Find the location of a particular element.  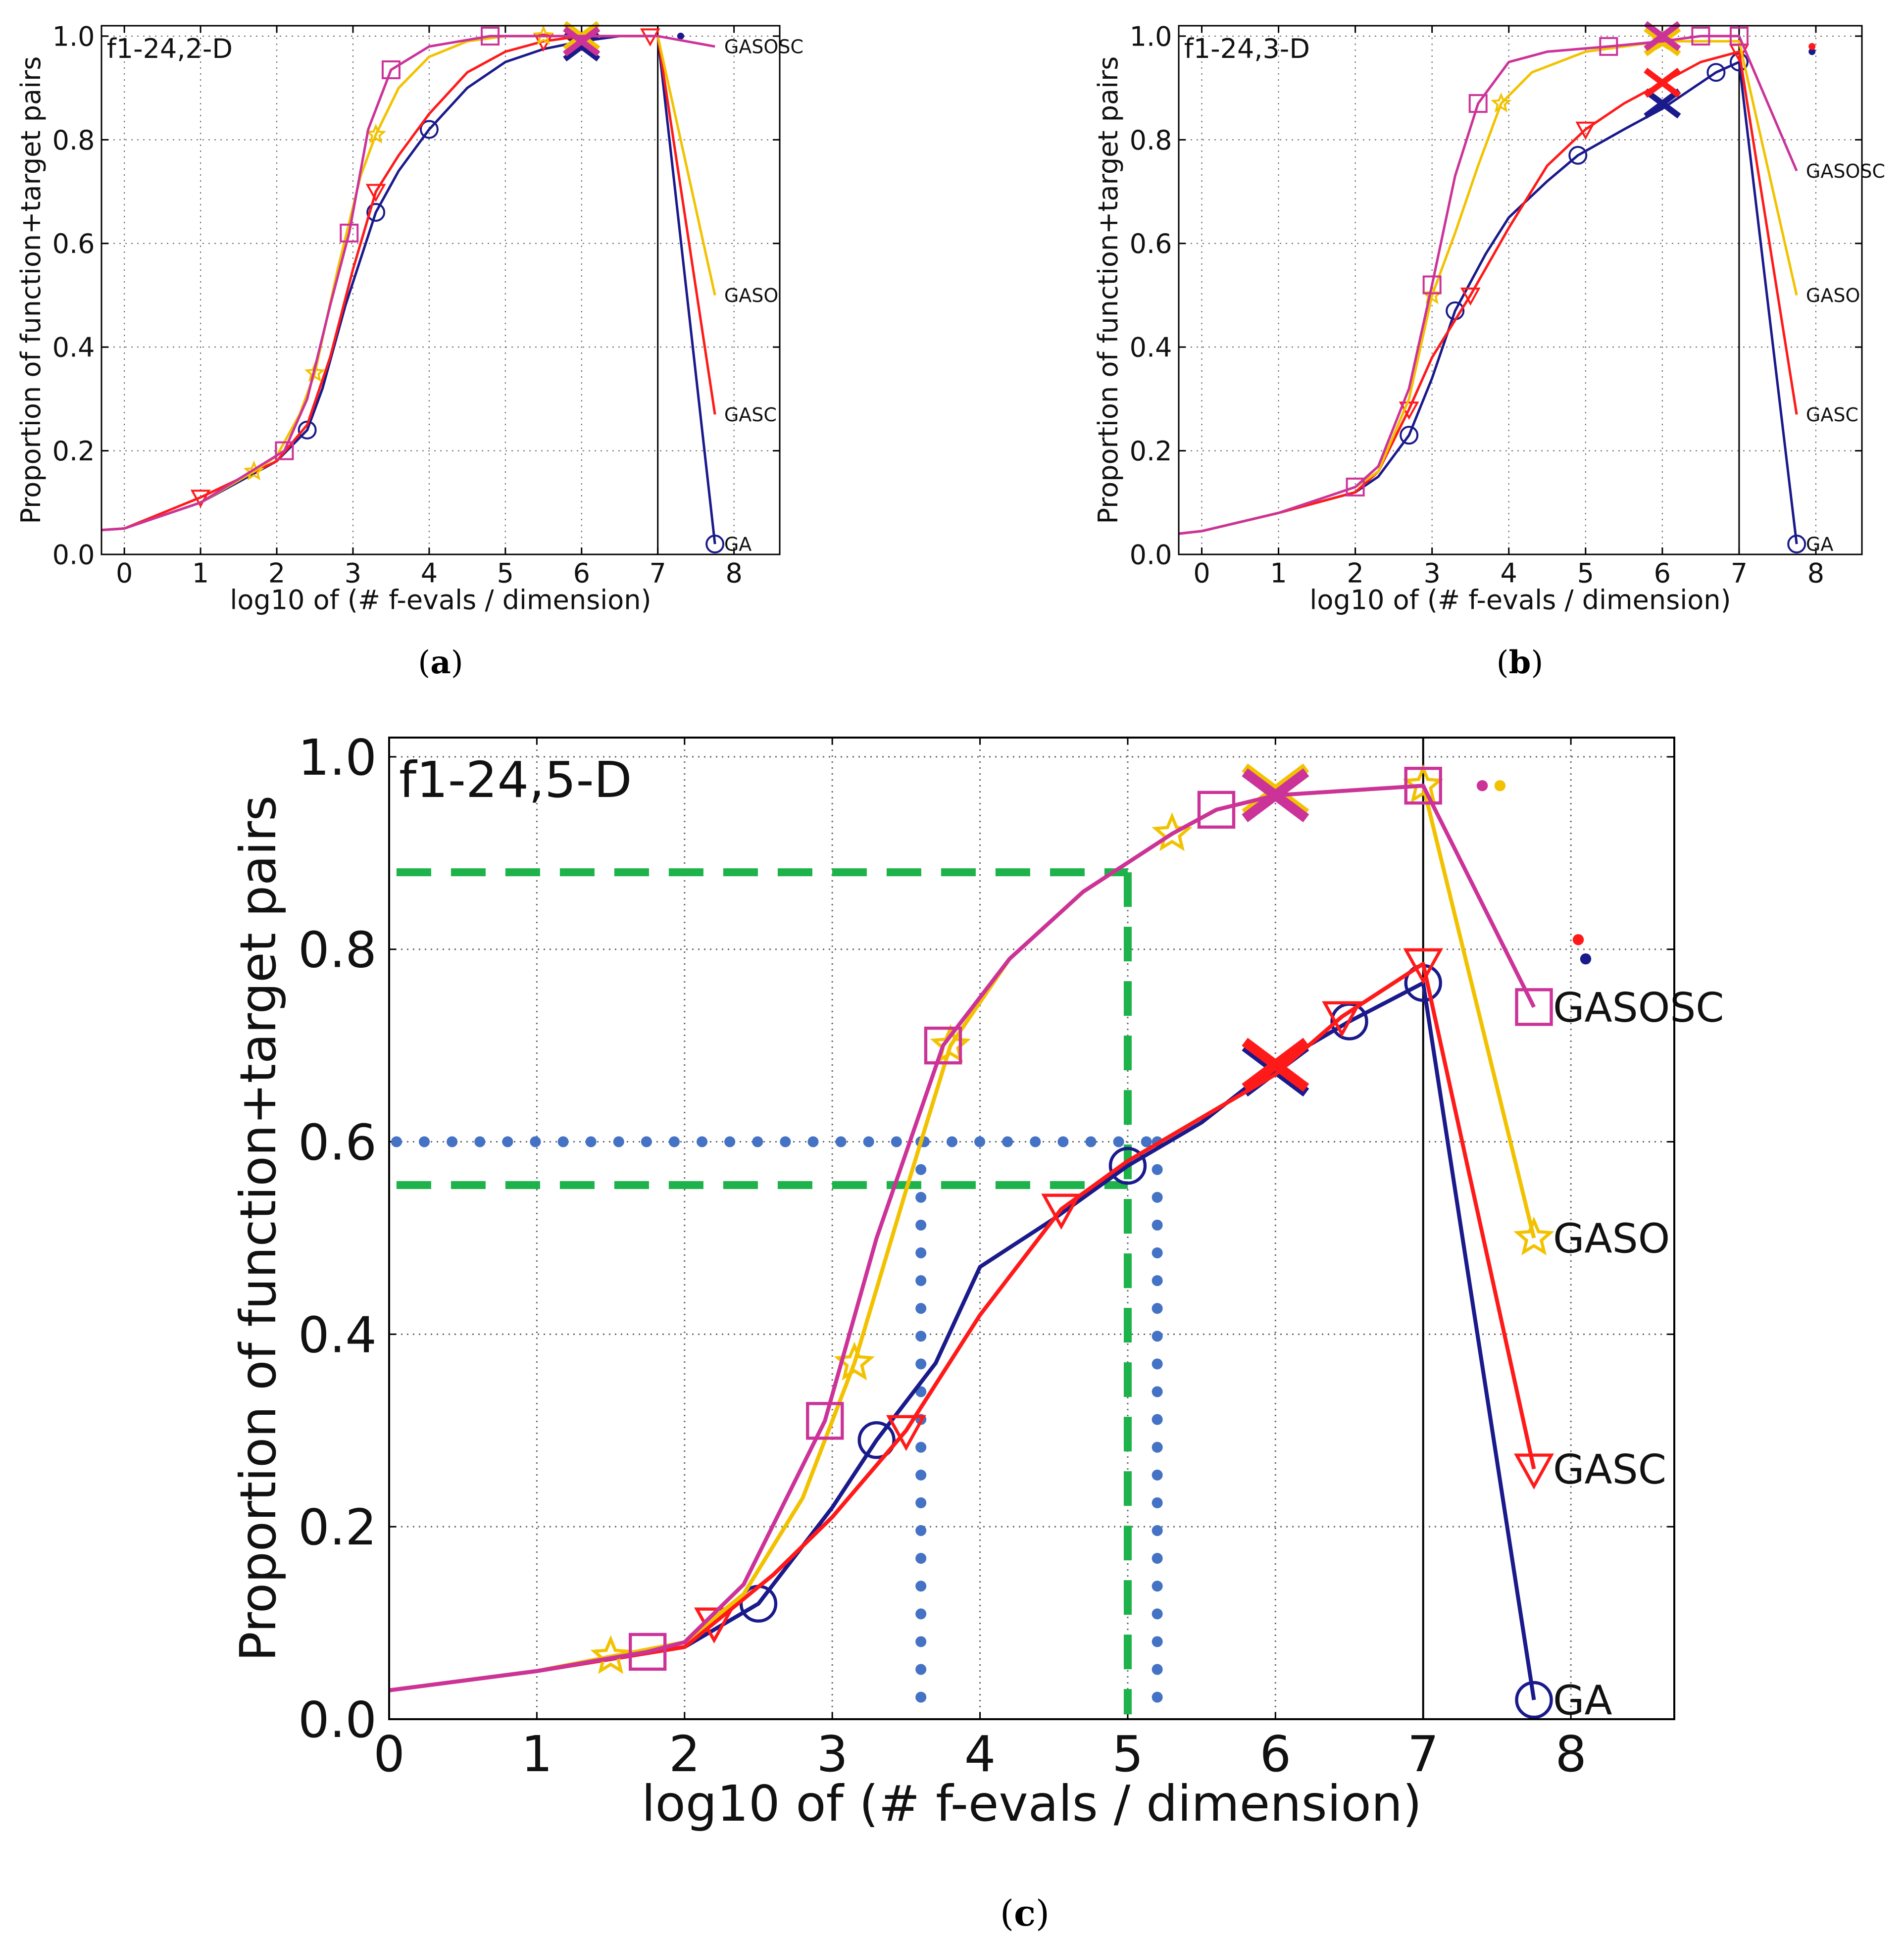

plot-frame is located at coordinates (1520, 290).